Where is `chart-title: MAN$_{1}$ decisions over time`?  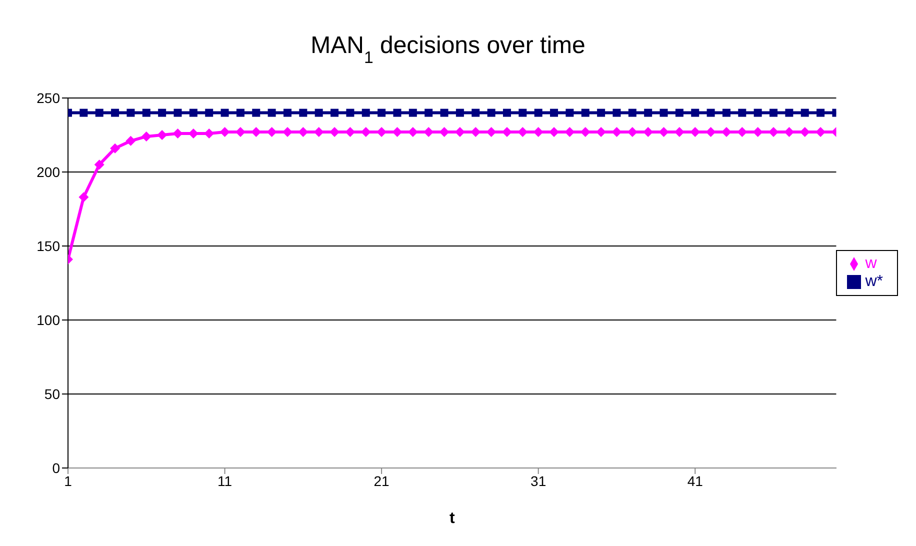
chart-title: MAN$_{1}$ decisions over time is located at coordinates (448, 49).